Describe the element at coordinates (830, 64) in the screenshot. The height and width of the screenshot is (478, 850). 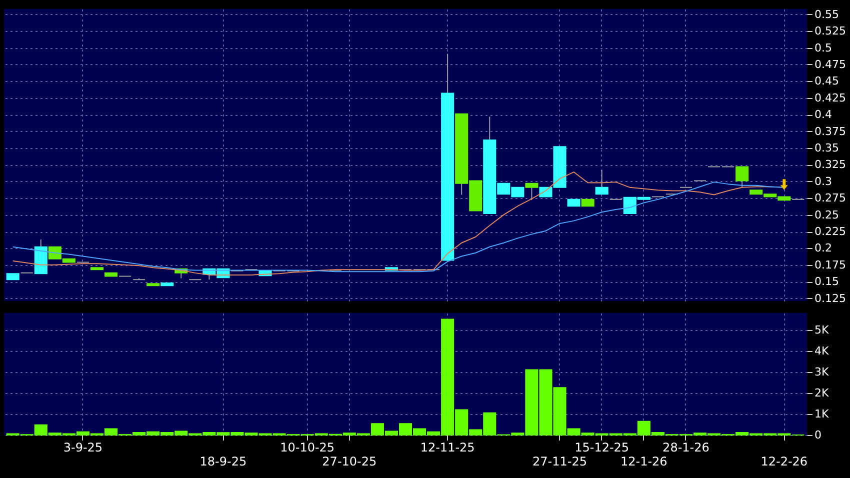
I see `y-tick-label: 0.475` at that location.